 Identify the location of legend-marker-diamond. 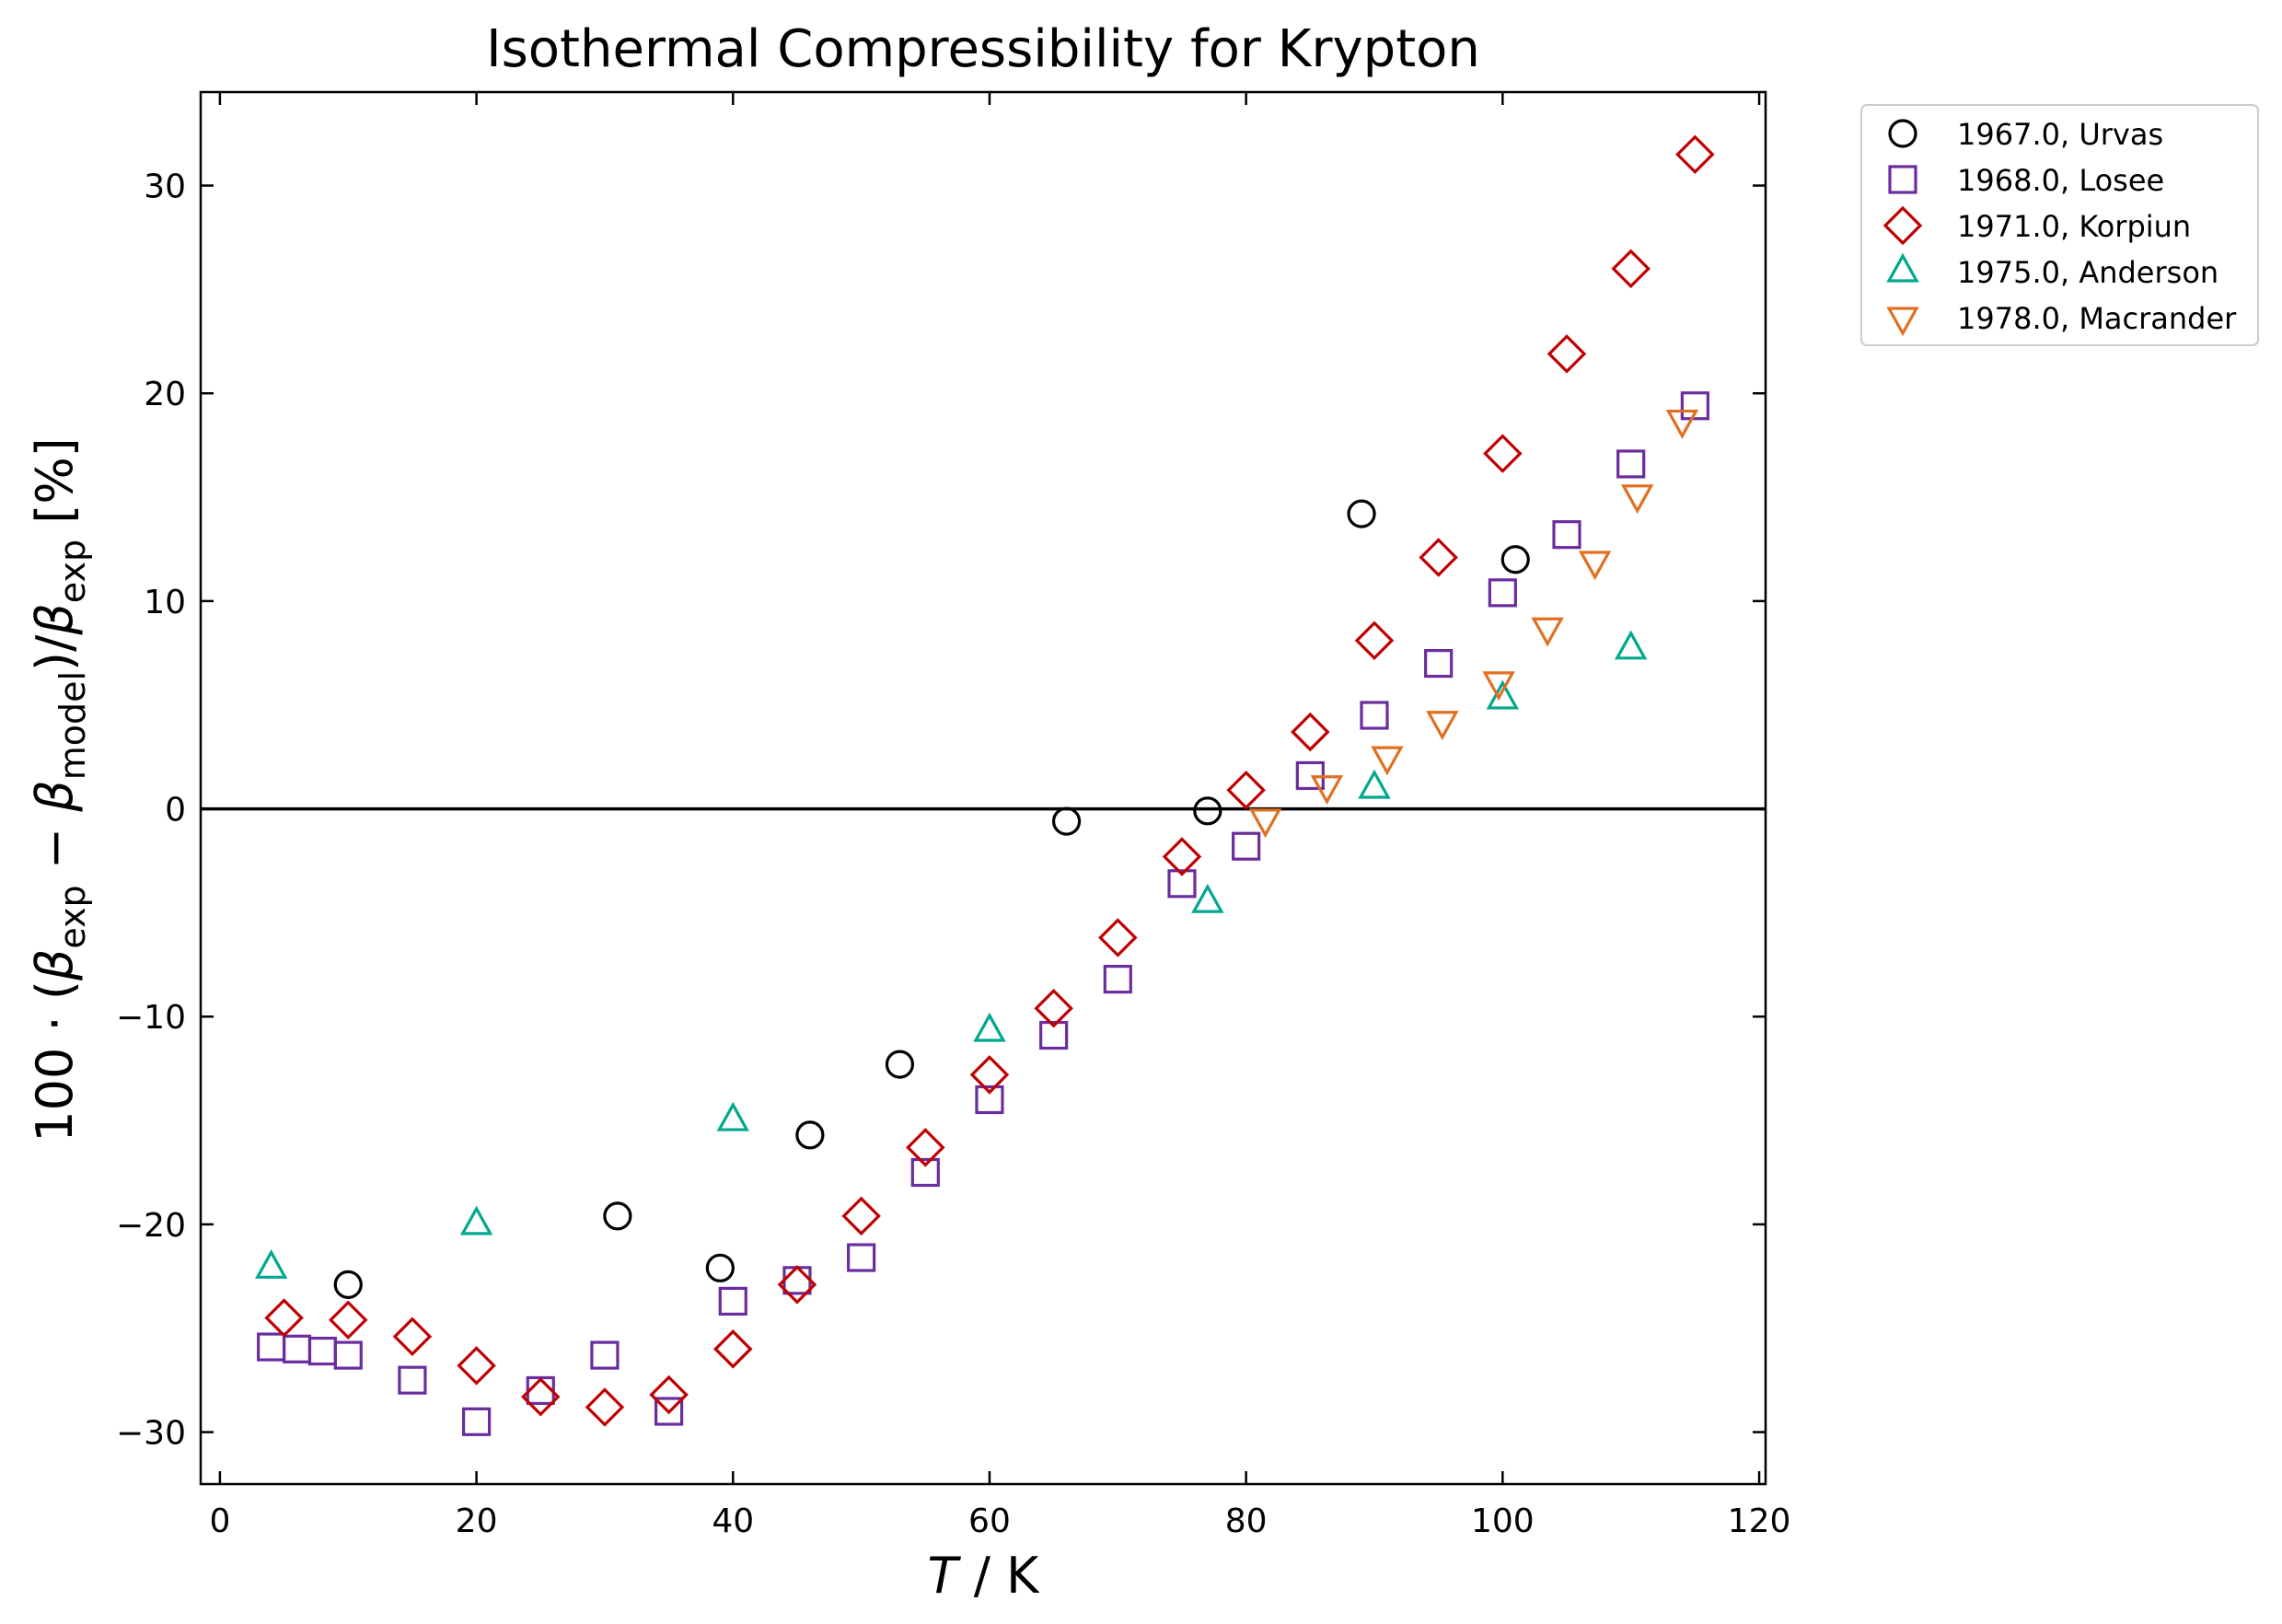
(1902, 225).